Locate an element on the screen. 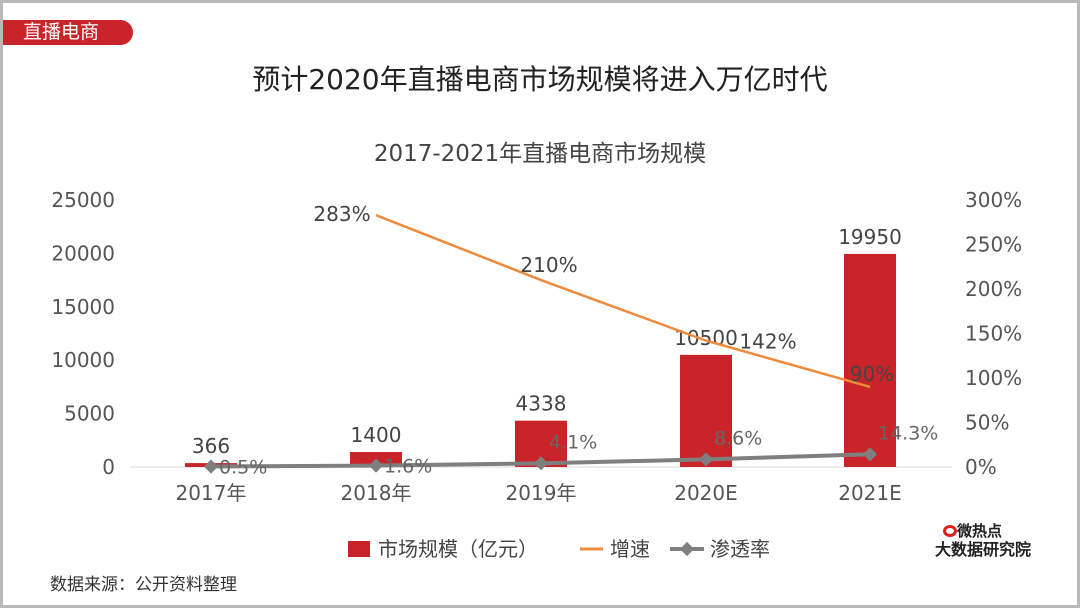  growth-data-label: 210% is located at coordinates (548, 265).